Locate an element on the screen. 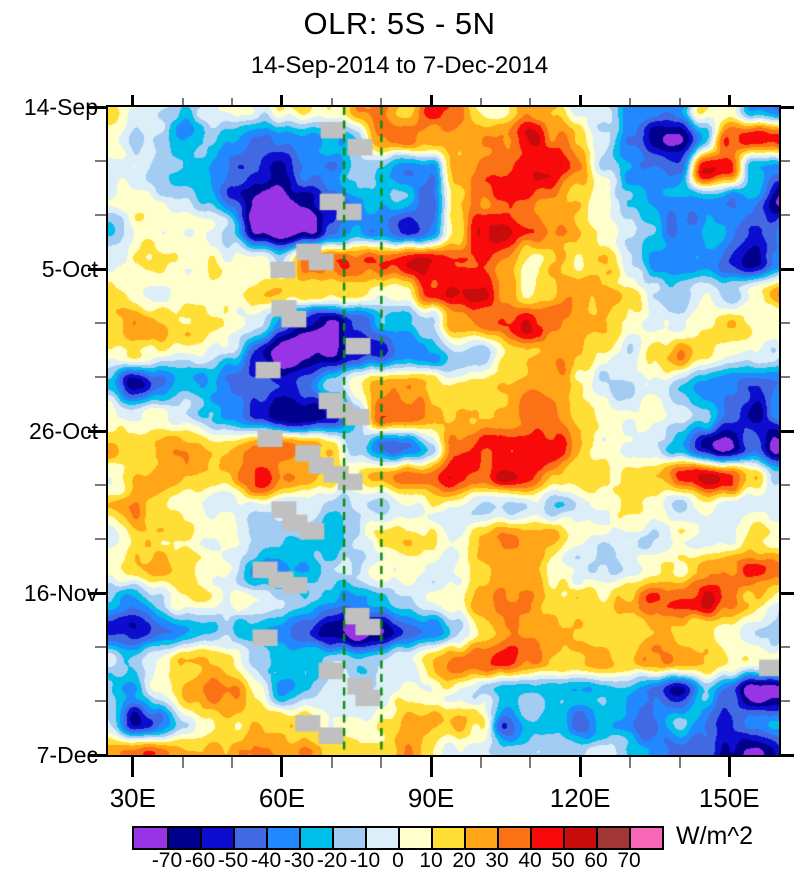 Image resolution: width=799 pixels, height=869 pixels. y-tick-label: 26-Oct is located at coordinates (63, 431).